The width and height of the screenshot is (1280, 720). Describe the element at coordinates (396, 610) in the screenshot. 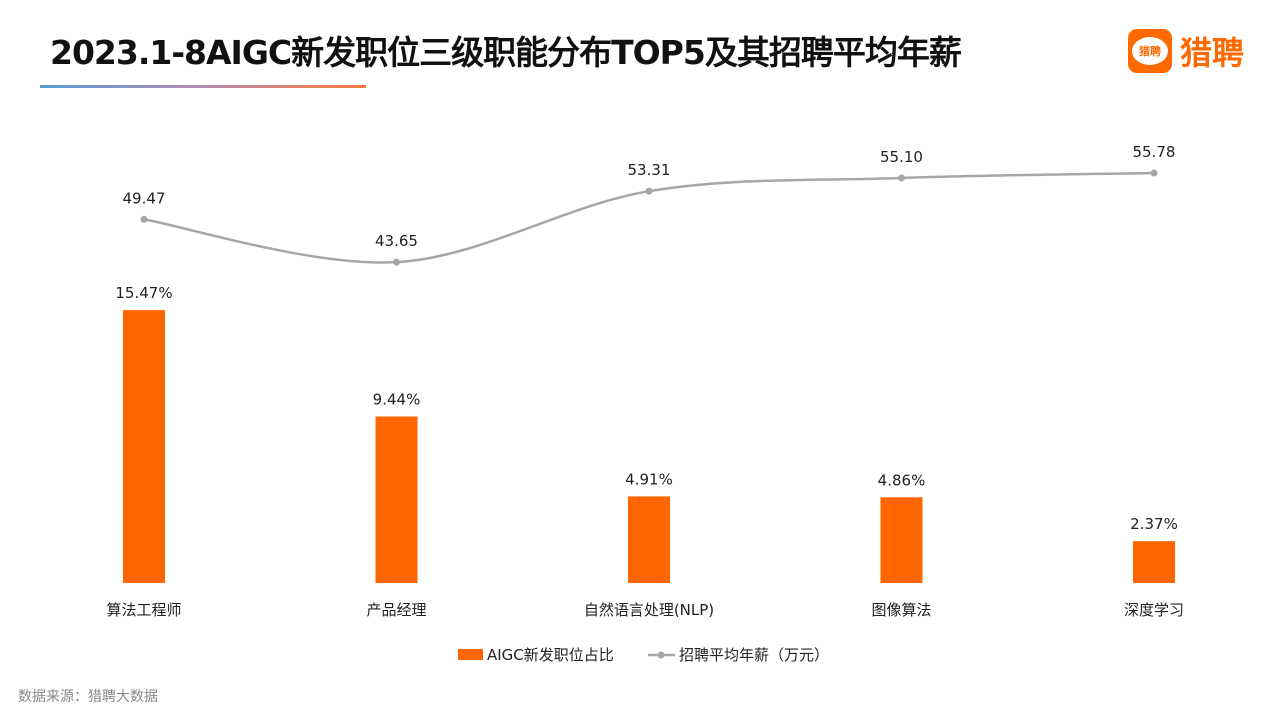

I see `x-tick-label: 产品经理` at that location.